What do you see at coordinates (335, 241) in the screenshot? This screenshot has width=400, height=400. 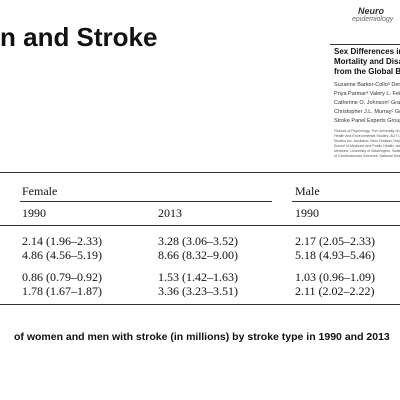 I see `table-cell: 2.17 (2.05–2.33)` at bounding box center [335, 241].